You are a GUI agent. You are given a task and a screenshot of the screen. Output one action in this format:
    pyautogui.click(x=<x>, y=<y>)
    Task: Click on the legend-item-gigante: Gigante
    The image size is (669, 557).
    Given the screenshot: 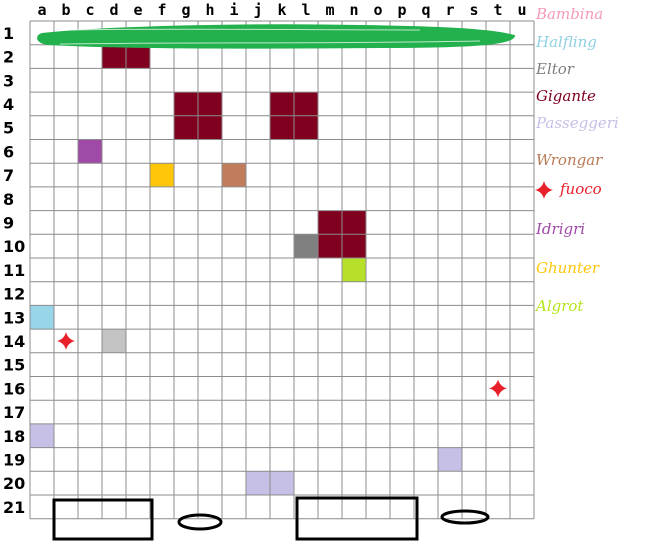 What is the action you would take?
    pyautogui.click(x=566, y=96)
    